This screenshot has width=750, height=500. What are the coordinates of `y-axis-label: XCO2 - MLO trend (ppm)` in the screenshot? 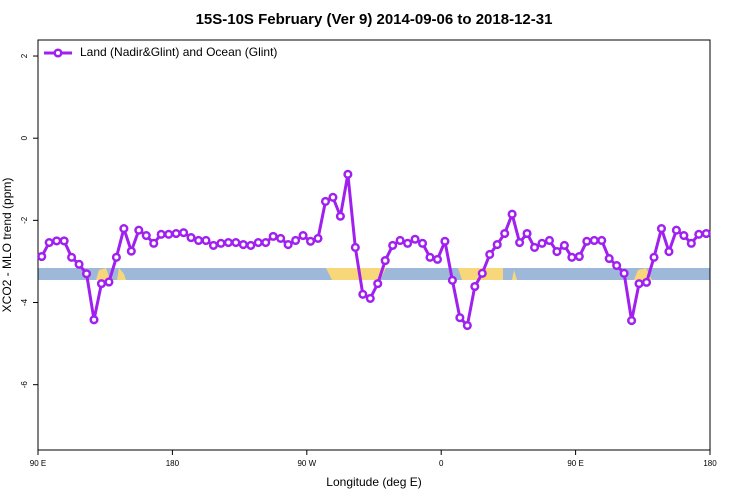 It's located at (7, 245).